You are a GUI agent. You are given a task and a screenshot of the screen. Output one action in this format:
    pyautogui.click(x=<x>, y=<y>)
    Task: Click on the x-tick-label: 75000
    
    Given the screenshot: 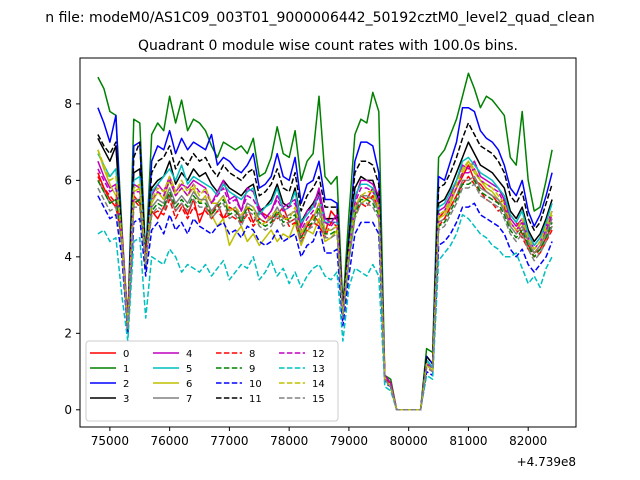 What is the action you would take?
    pyautogui.click(x=110, y=441)
    